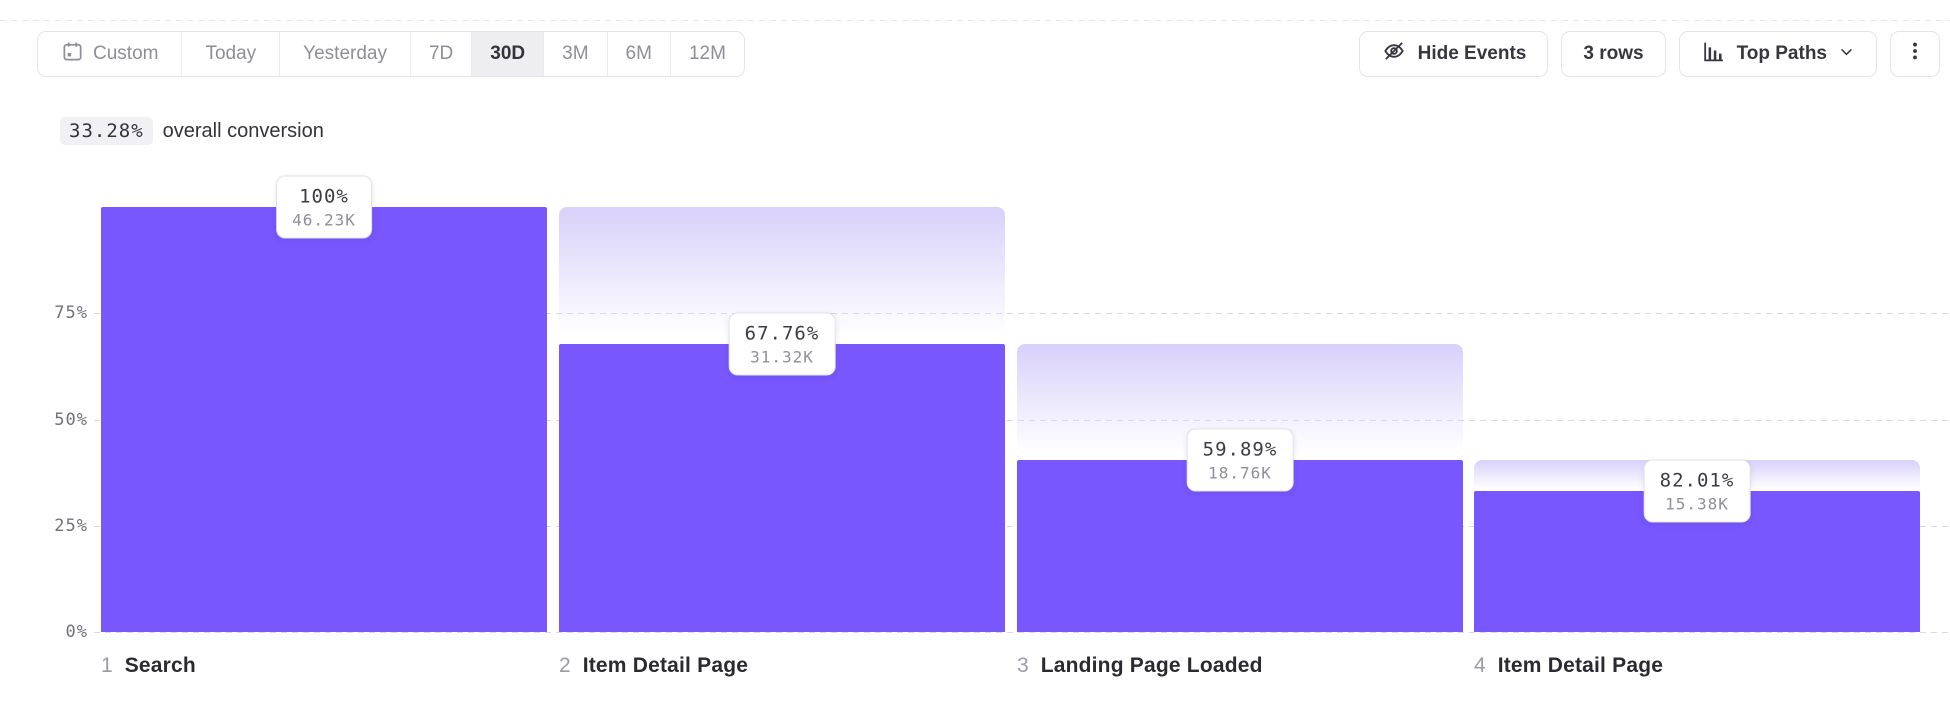 The width and height of the screenshot is (1950, 706). Describe the element at coordinates (1023, 665) in the screenshot. I see `step-number: 3` at that location.